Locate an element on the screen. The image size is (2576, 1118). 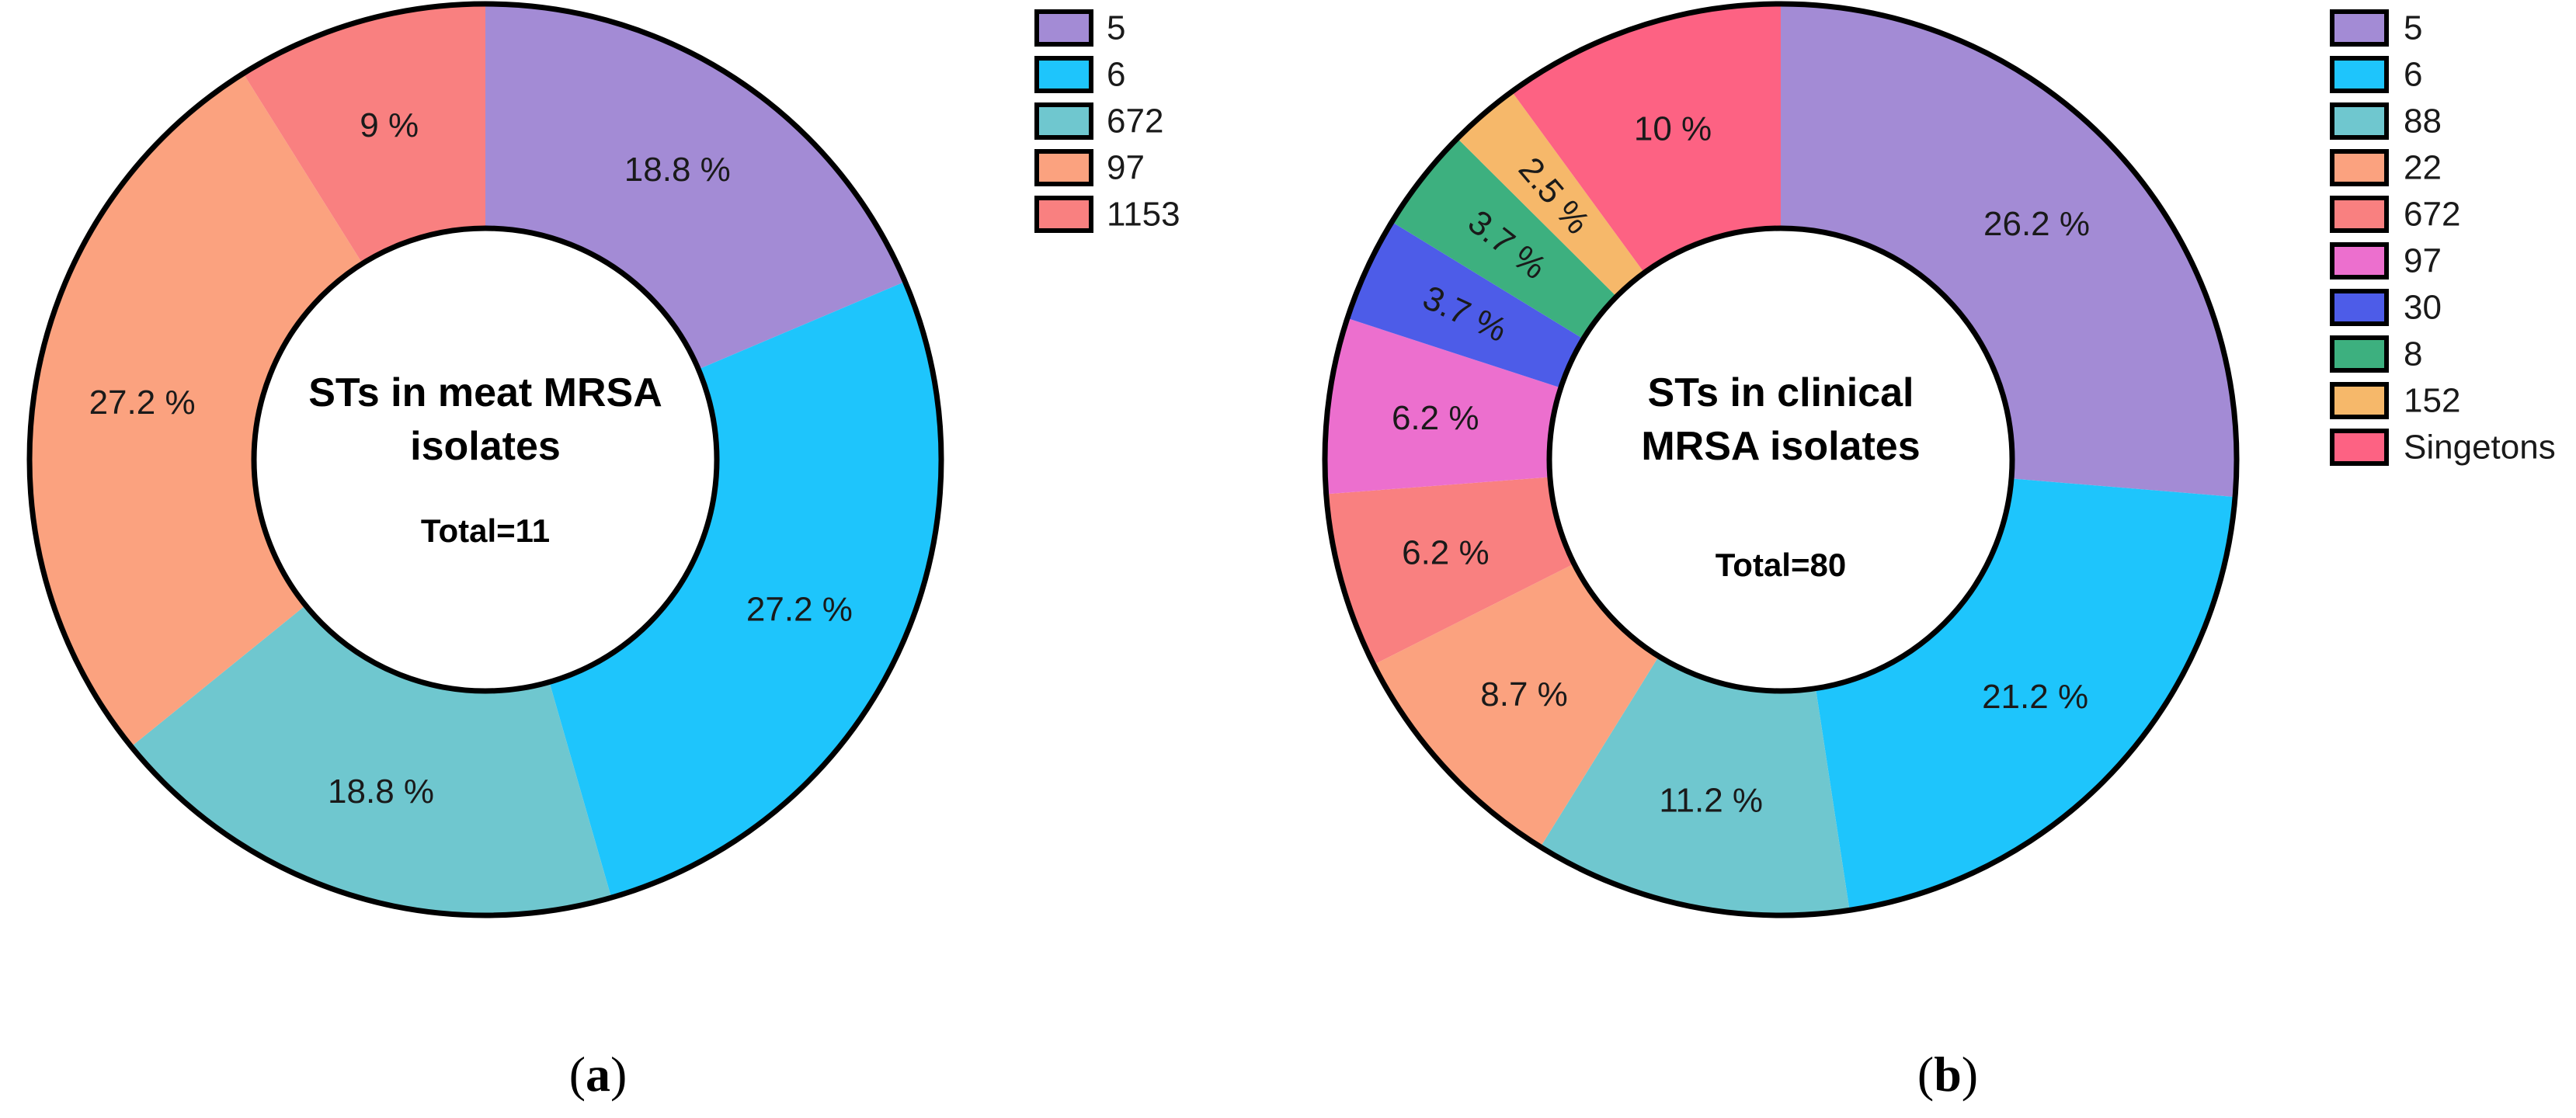
panel-label-a: (a) is located at coordinates (598, 1074).